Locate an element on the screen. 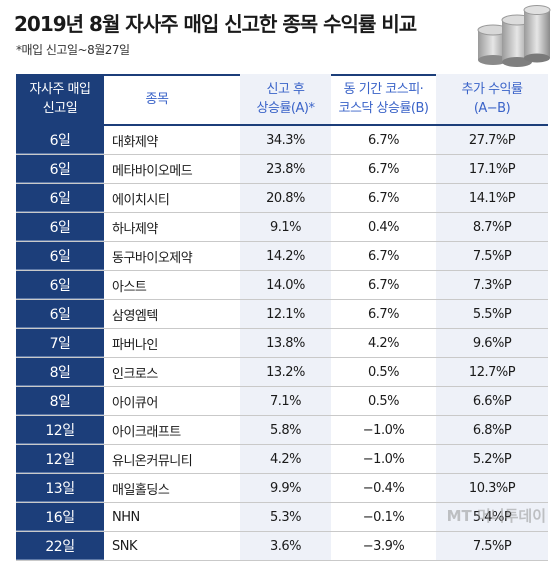  header-diff-line2: (A−B) is located at coordinates (492, 108).